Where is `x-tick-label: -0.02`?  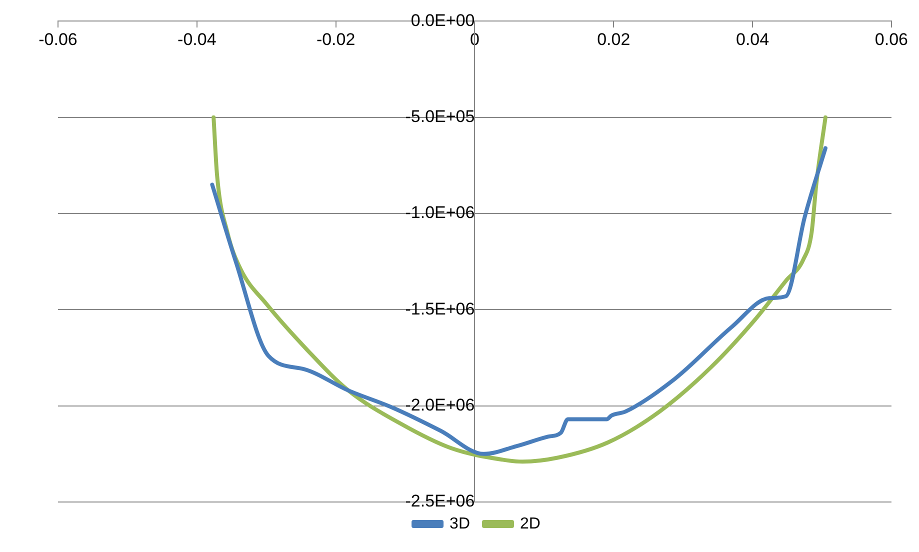
x-tick-label: -0.02 is located at coordinates (336, 40).